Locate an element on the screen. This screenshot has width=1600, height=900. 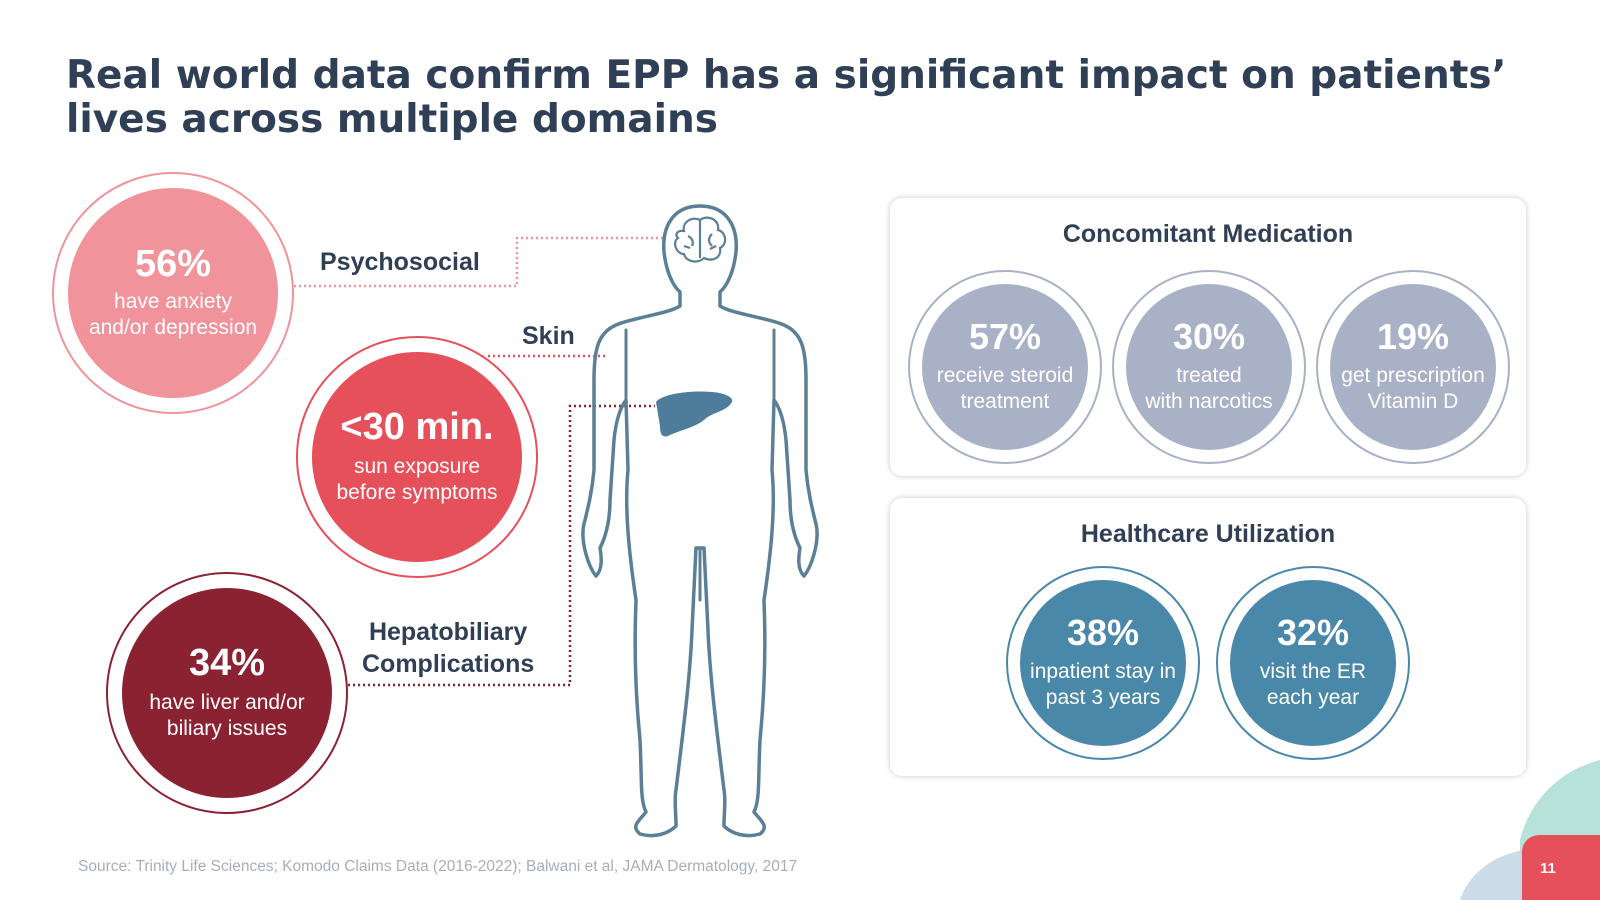
hepatobiliary-label: Hepatobiliary Complications is located at coordinates (448, 648).